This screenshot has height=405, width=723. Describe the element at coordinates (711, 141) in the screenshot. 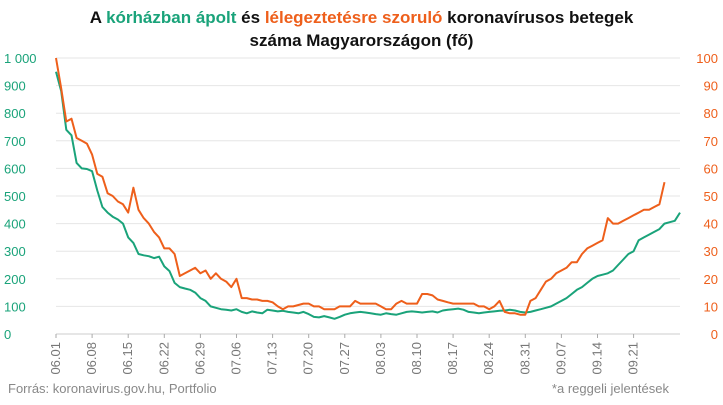

I see `right-tick-label: 70` at that location.